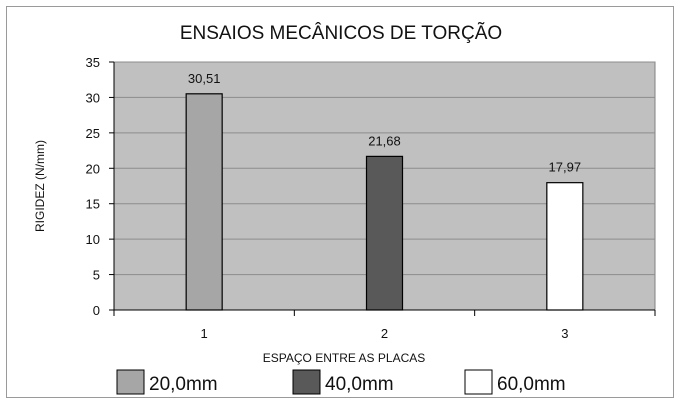 The width and height of the screenshot is (682, 400). Describe the element at coordinates (565, 167) in the screenshot. I see `data-label: 17,97` at that location.